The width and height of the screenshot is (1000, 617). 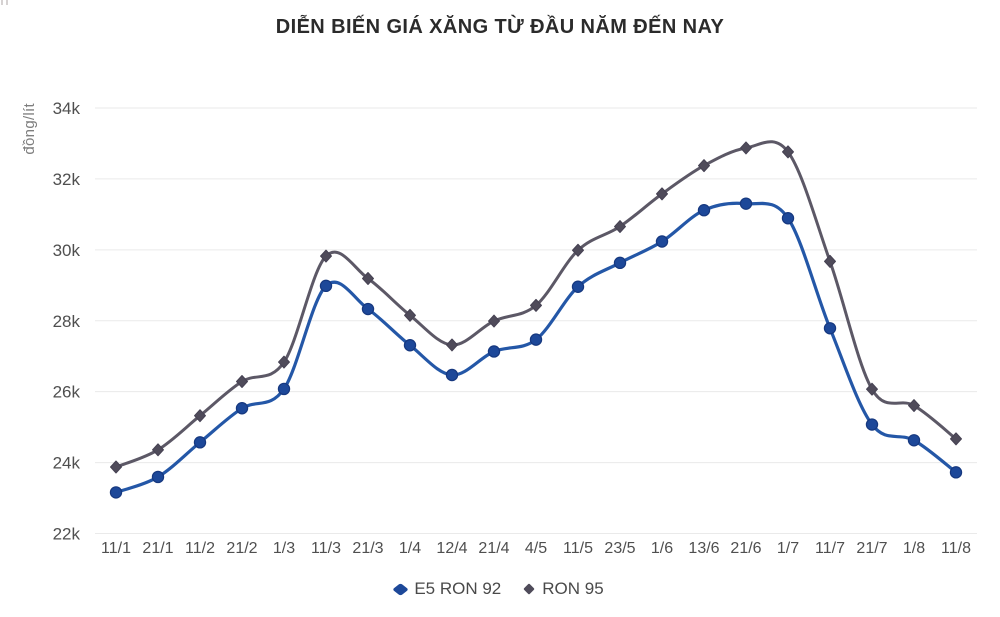 I want to click on x-tick-label: 1/6, so click(x=662, y=548).